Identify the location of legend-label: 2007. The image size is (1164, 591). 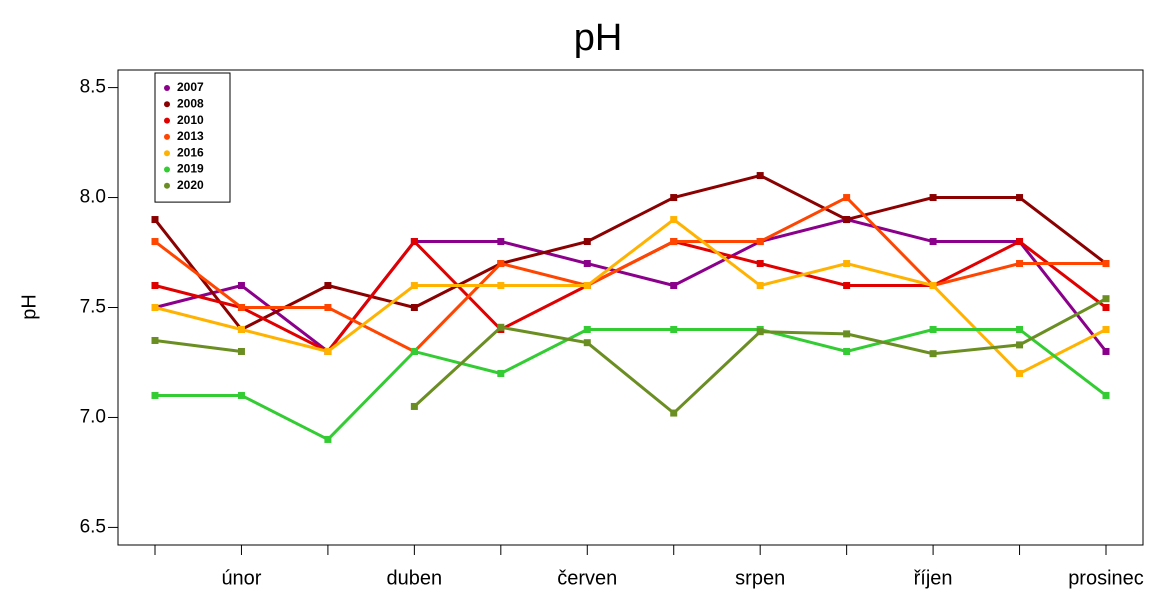
(190, 87).